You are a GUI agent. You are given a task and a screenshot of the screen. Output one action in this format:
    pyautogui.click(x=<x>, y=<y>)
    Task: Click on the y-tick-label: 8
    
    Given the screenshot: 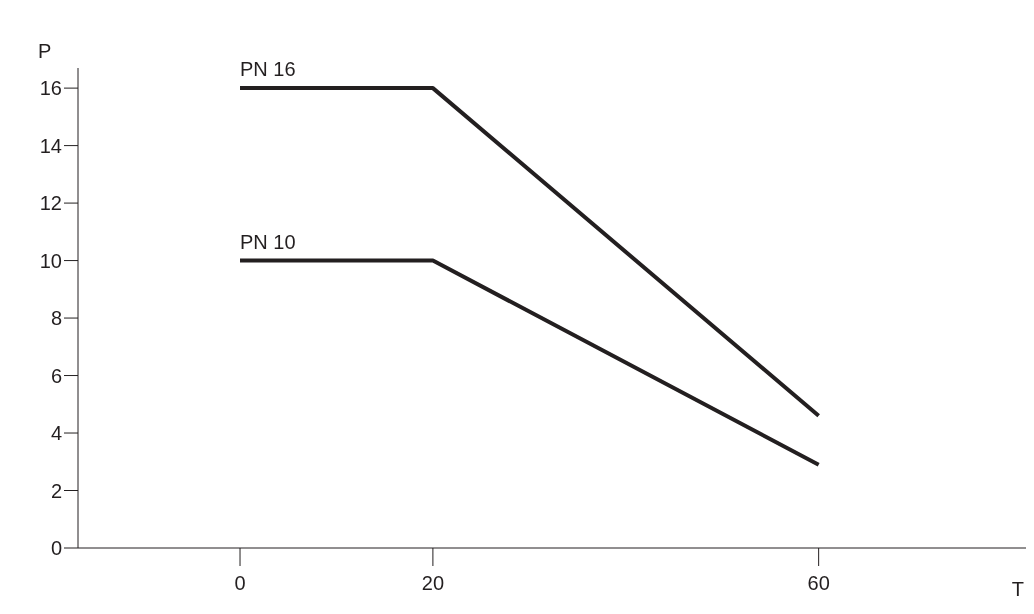 What is the action you would take?
    pyautogui.click(x=56, y=318)
    